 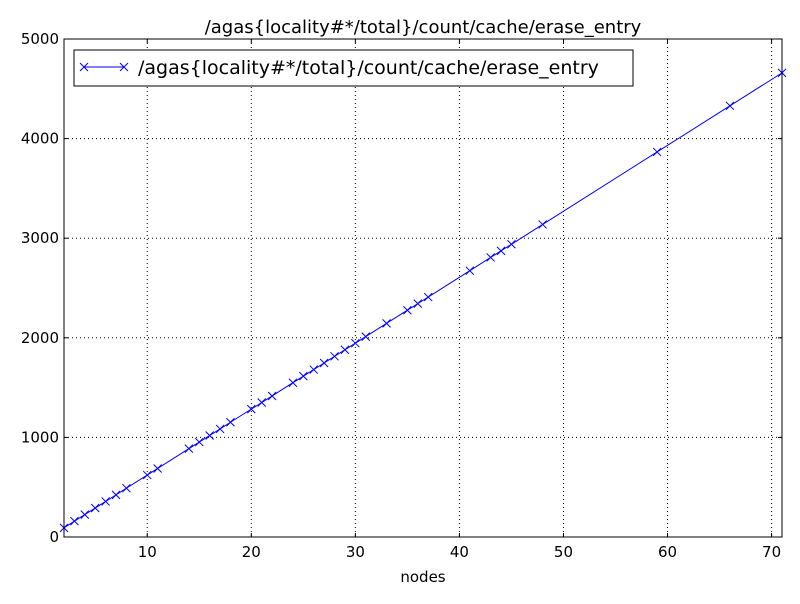 I want to click on x-tick-label: 10, so click(x=147, y=552).